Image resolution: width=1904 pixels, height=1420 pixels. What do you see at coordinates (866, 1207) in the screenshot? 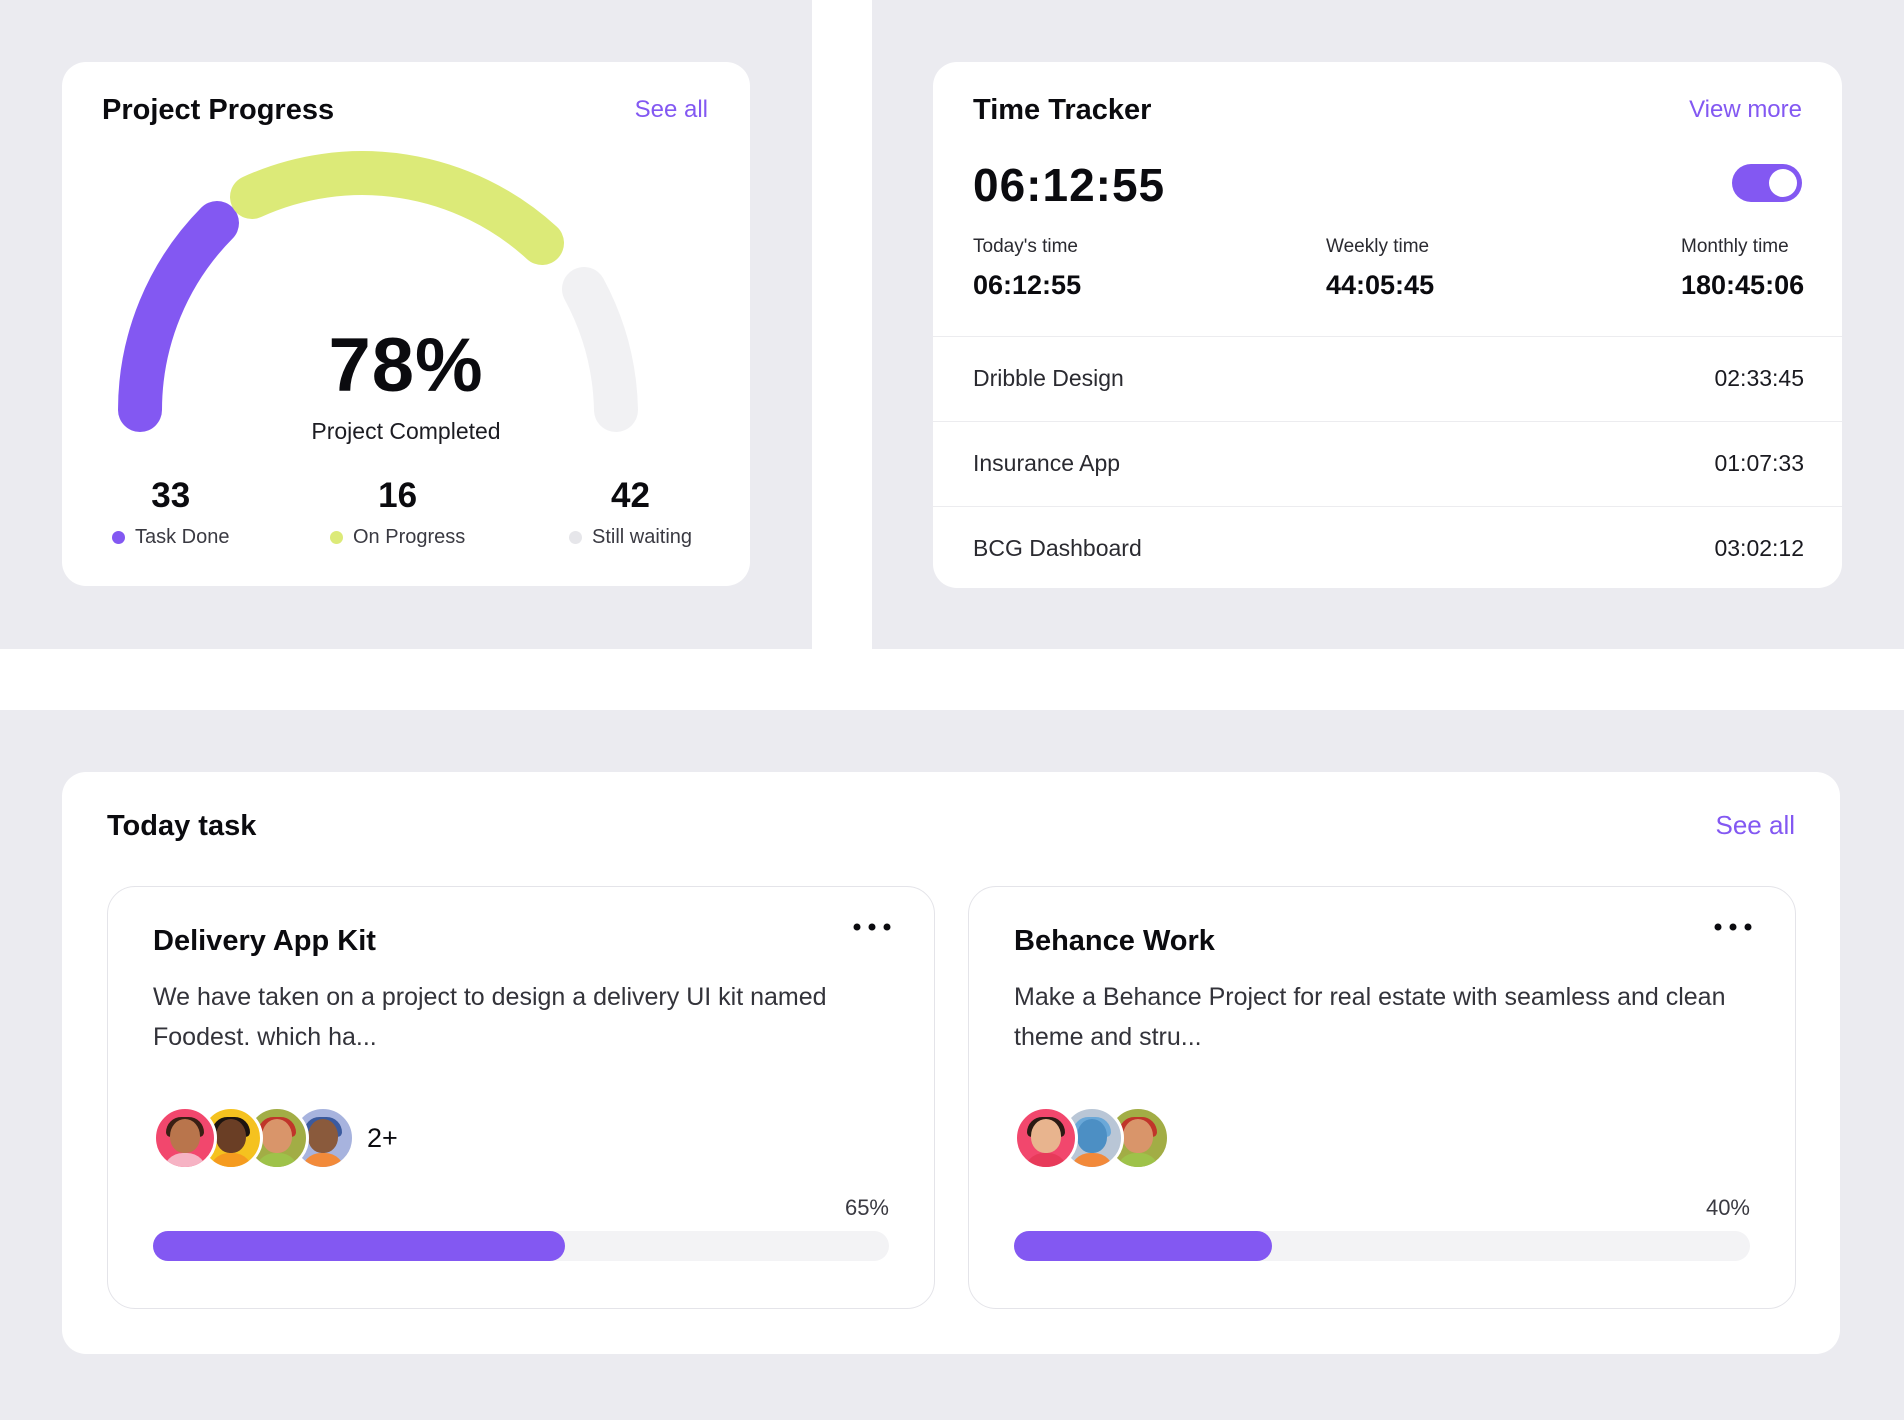
I see `task-percent: 65%` at bounding box center [866, 1207].